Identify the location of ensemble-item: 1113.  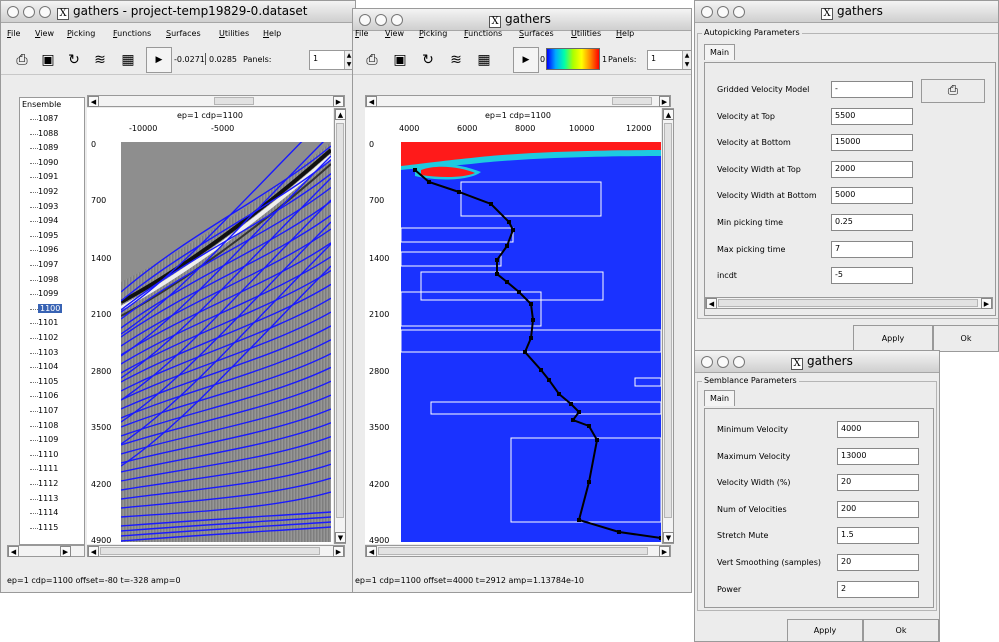
(48, 498).